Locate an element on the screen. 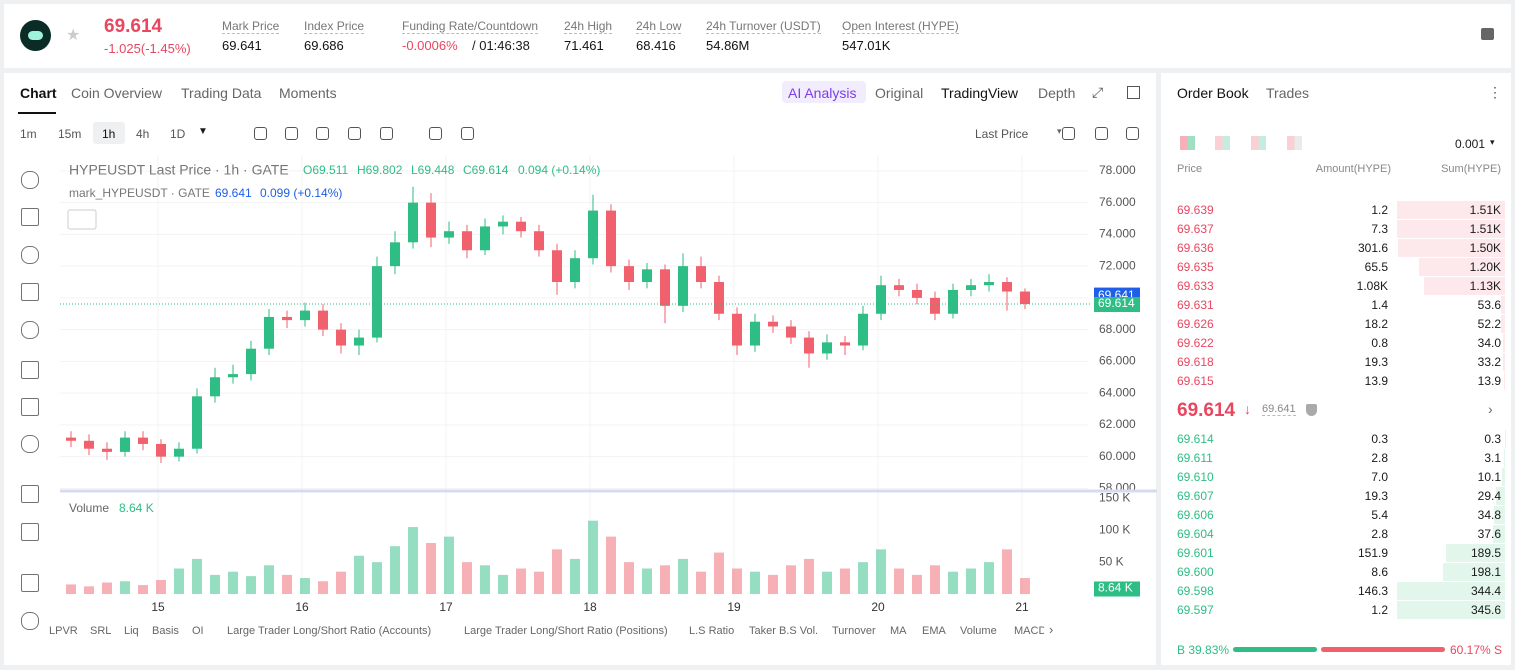 Image resolution: width=1515 pixels, height=670 pixels. indicator-tab: Liq is located at coordinates (131, 631).